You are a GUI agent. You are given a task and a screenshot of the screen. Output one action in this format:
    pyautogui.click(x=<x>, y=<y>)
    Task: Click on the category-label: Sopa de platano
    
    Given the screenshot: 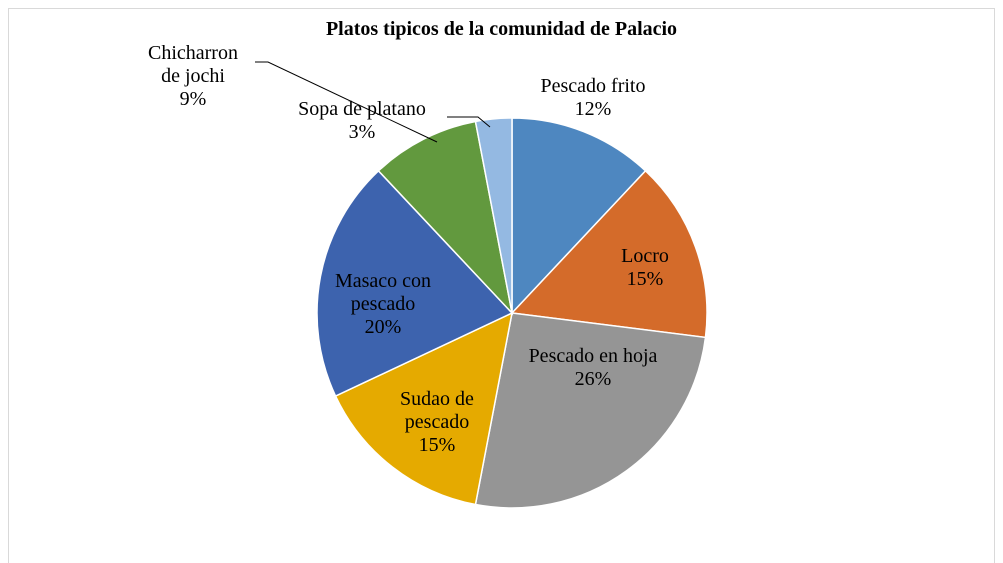 What is the action you would take?
    pyautogui.click(x=362, y=109)
    